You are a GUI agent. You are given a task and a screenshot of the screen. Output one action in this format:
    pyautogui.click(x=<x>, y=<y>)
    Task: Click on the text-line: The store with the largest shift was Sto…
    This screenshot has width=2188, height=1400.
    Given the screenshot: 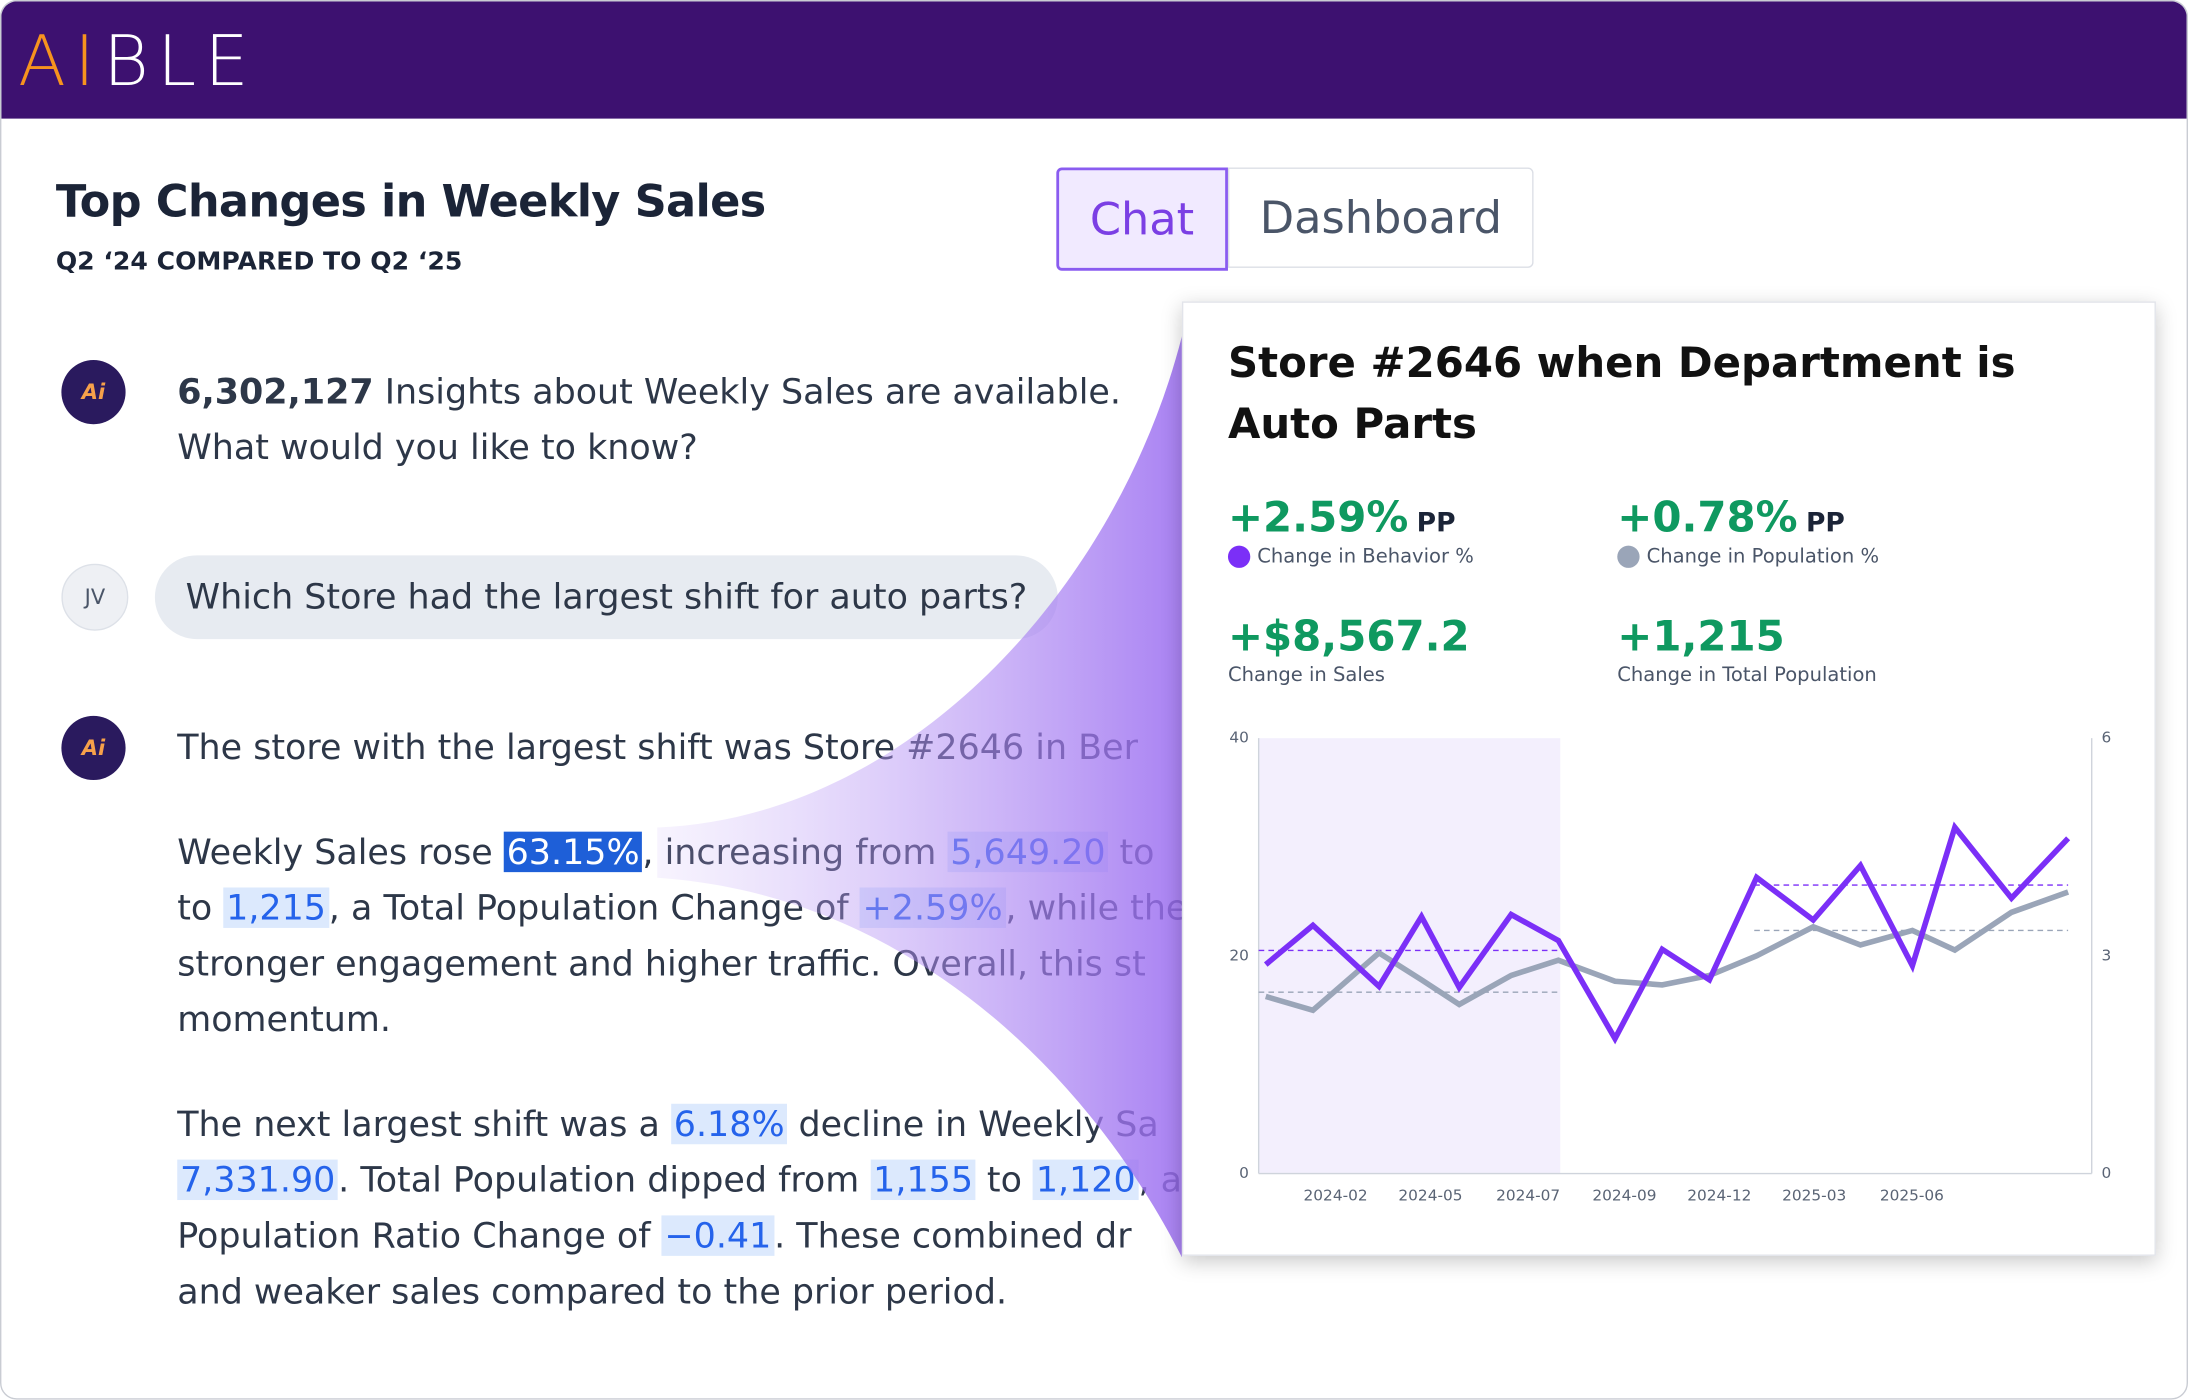 What is the action you would take?
    pyautogui.click(x=682, y=748)
    